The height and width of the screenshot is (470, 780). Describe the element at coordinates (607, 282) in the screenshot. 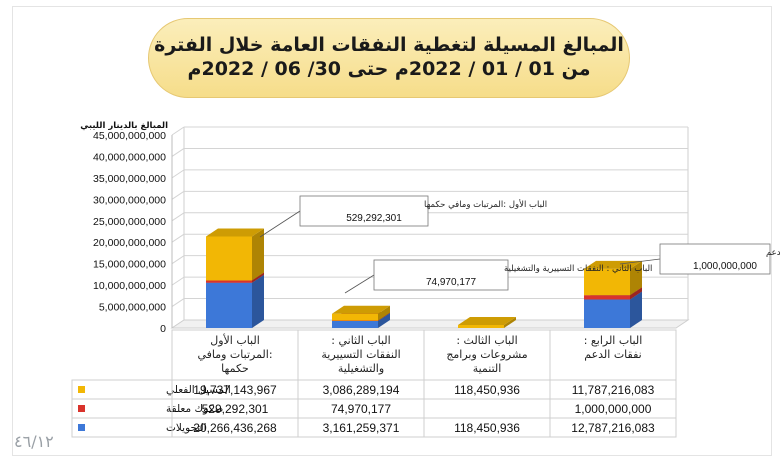

I see `bar-spent-3-front` at that location.